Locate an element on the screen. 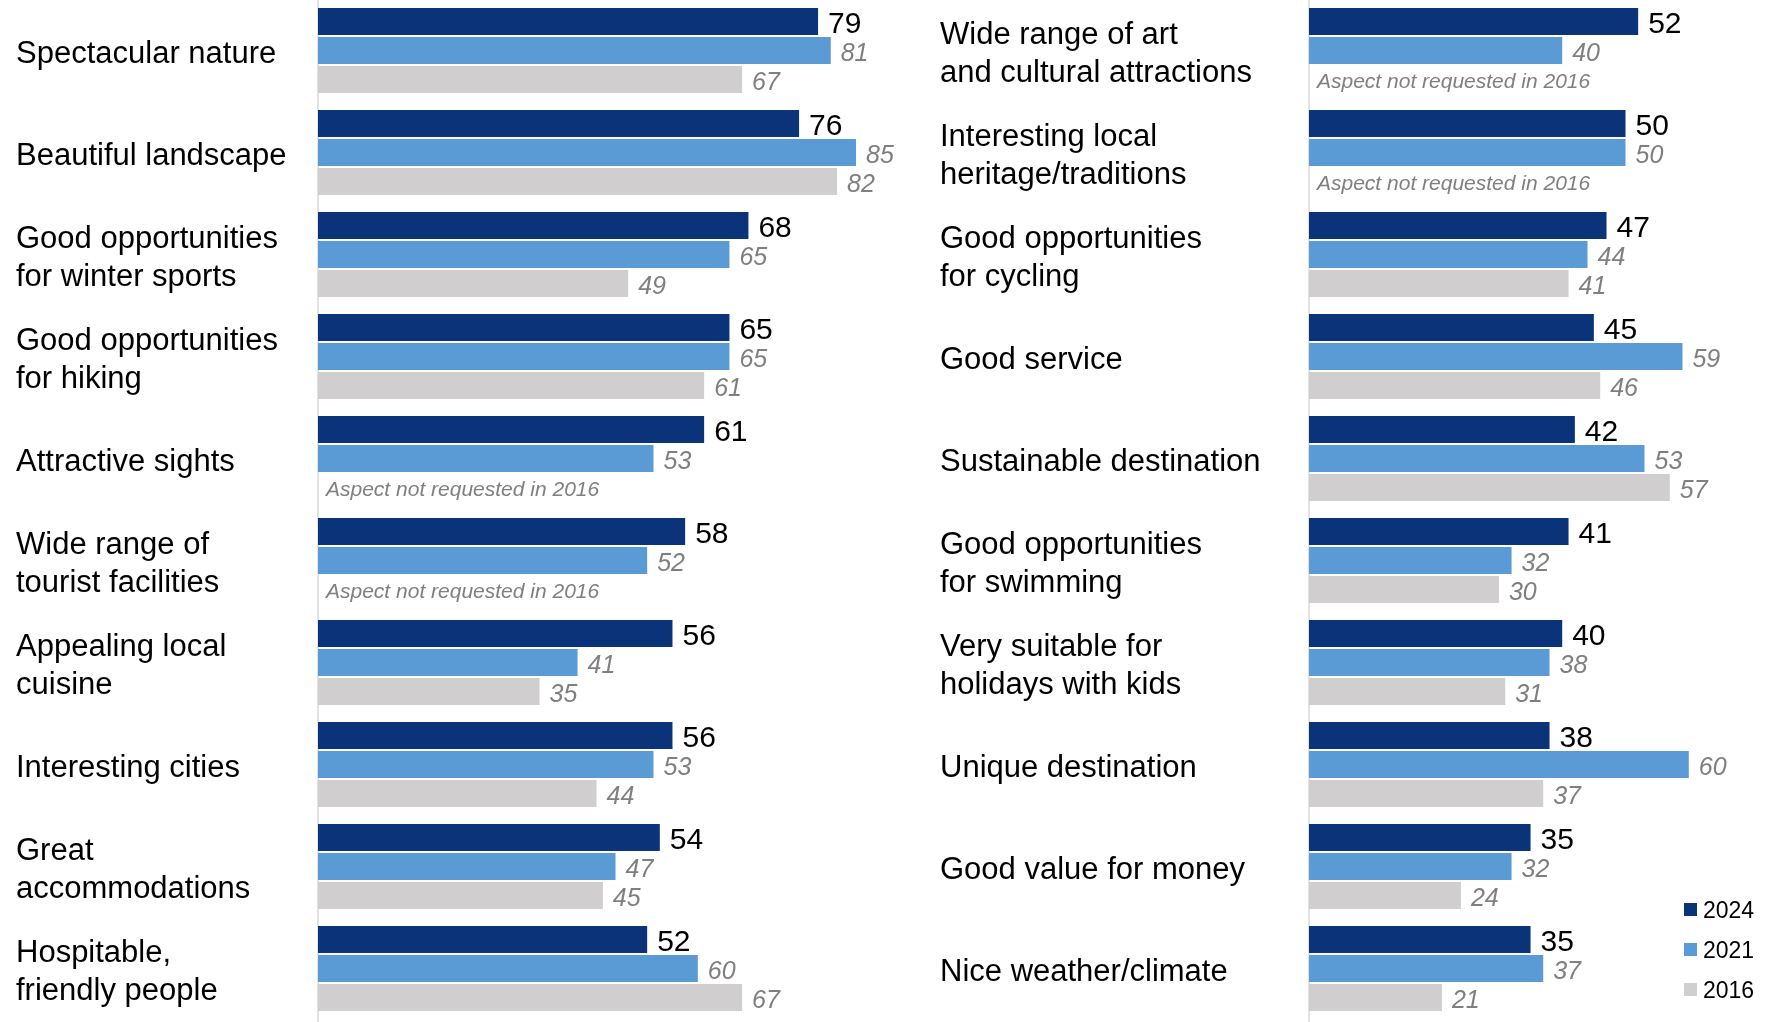 The width and height of the screenshot is (1767, 1022). legend-label: 2021 is located at coordinates (1729, 950).